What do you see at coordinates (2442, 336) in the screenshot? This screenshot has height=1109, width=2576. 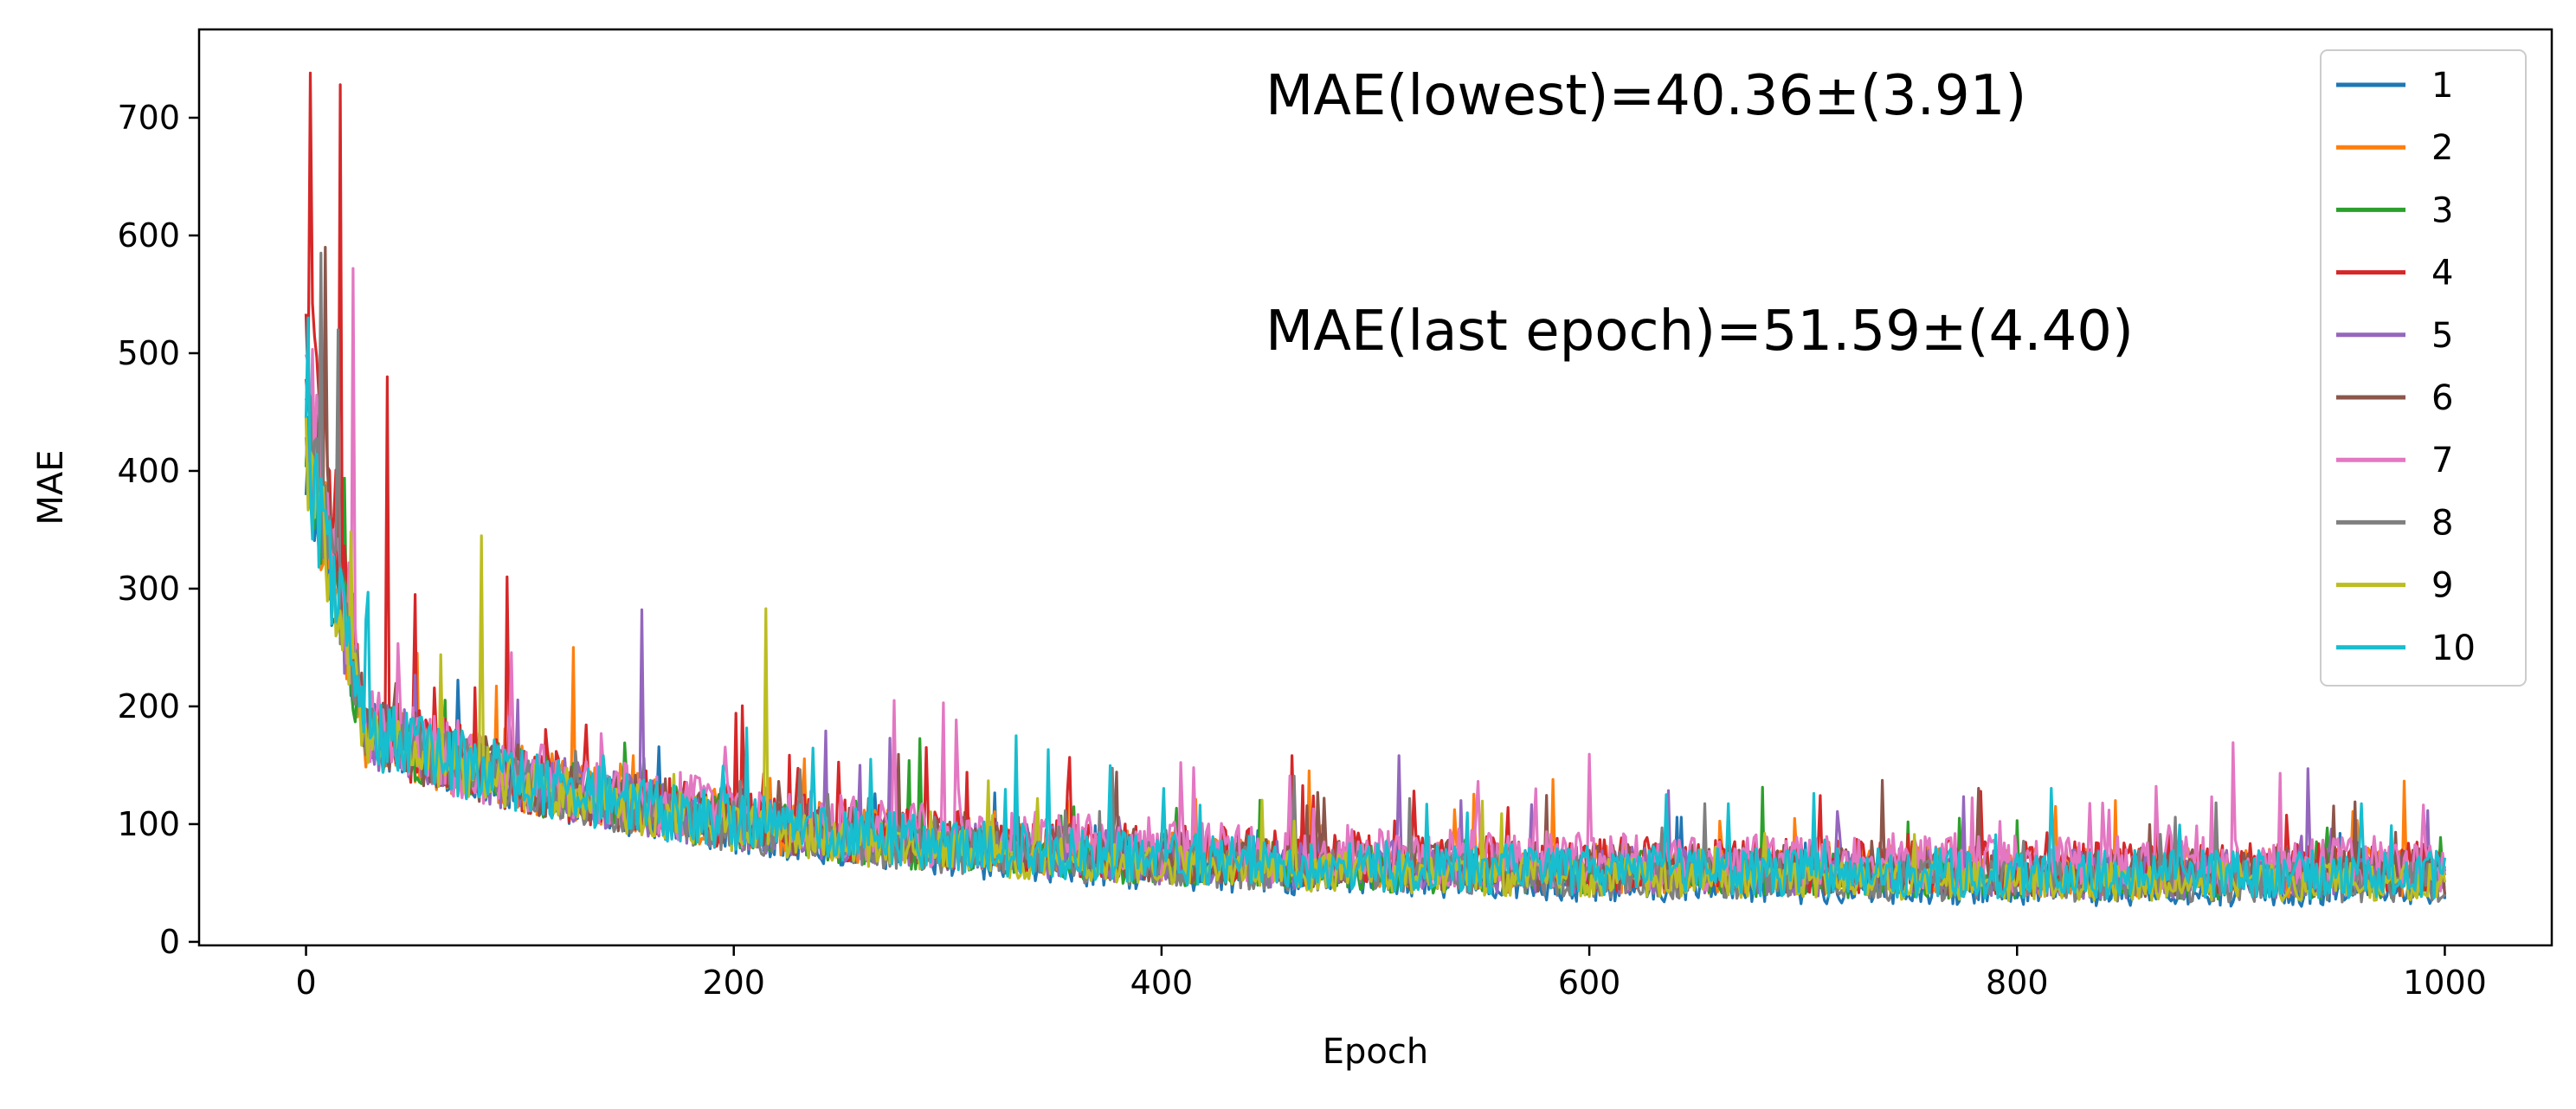 I see `legend-label-5: 5` at bounding box center [2442, 336].